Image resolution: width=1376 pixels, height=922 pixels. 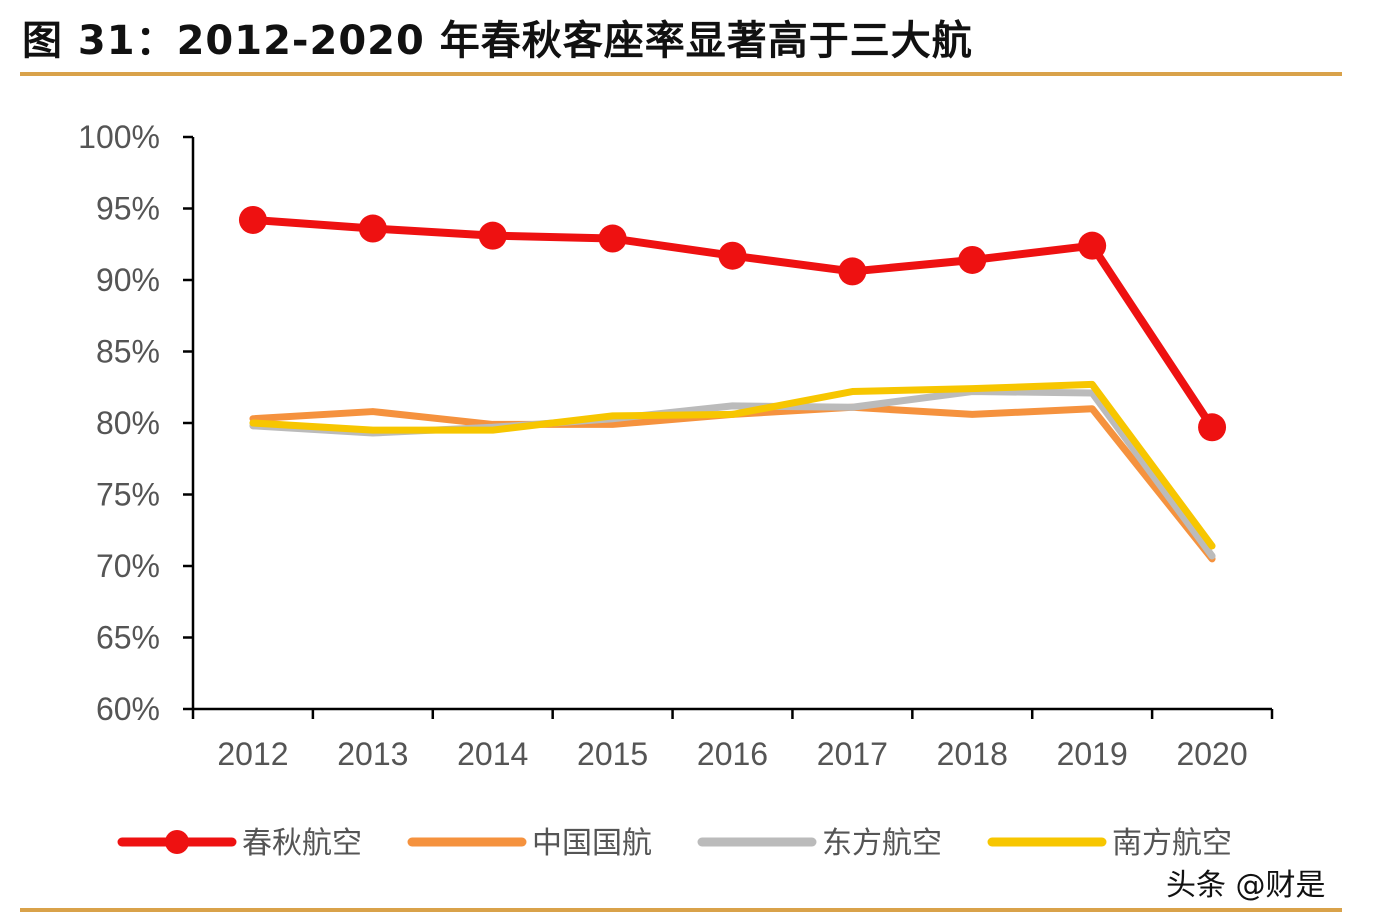 I want to click on y-tick-label: 80%, so click(x=128, y=423).